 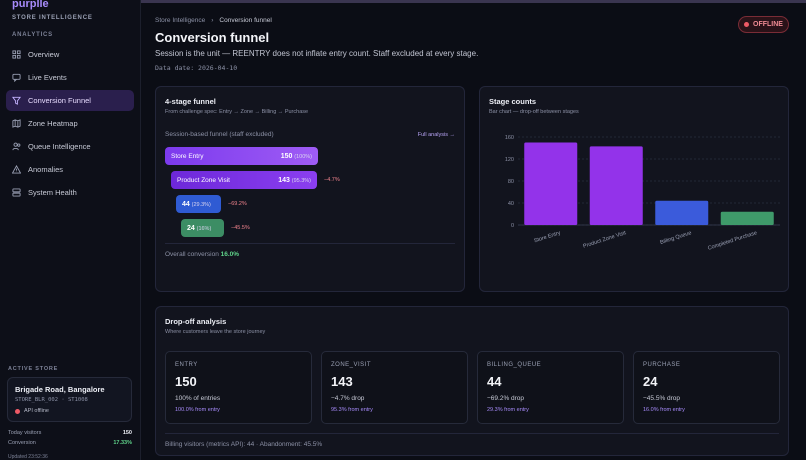 I want to click on store-code: STORE_BLR_002 · ST1008, so click(x=51, y=400).